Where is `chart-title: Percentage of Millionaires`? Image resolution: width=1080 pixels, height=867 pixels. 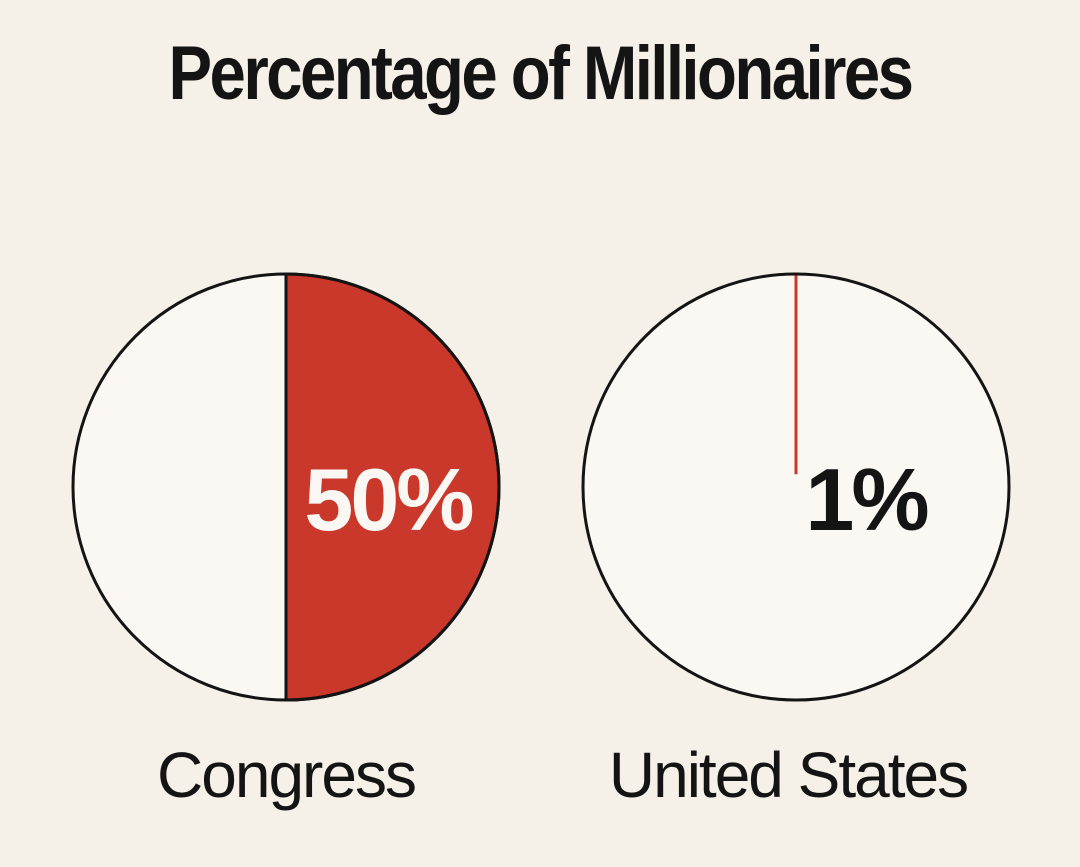
chart-title: Percentage of Millionaires is located at coordinates (541, 73).